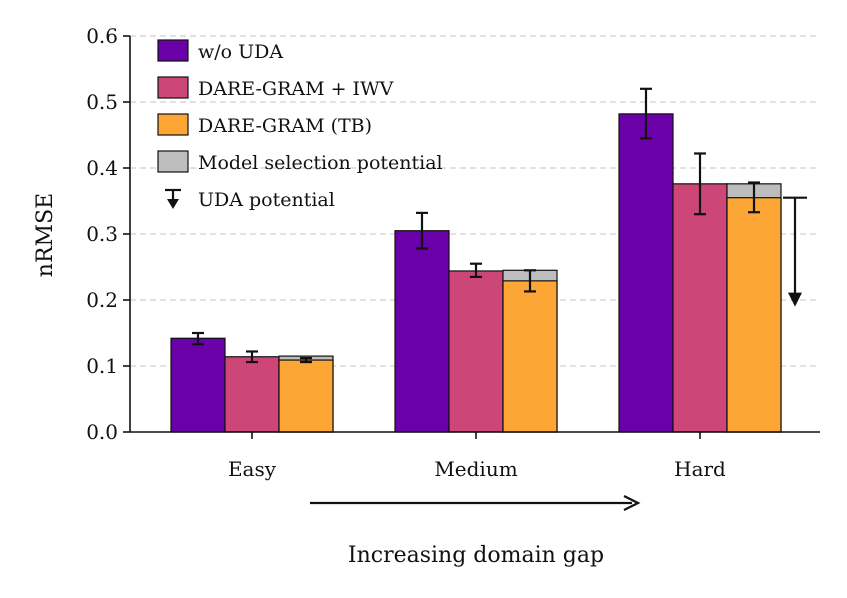 This screenshot has width=847, height=598. What do you see at coordinates (475, 469) in the screenshot?
I see `x-tick-label: Medium` at bounding box center [475, 469].